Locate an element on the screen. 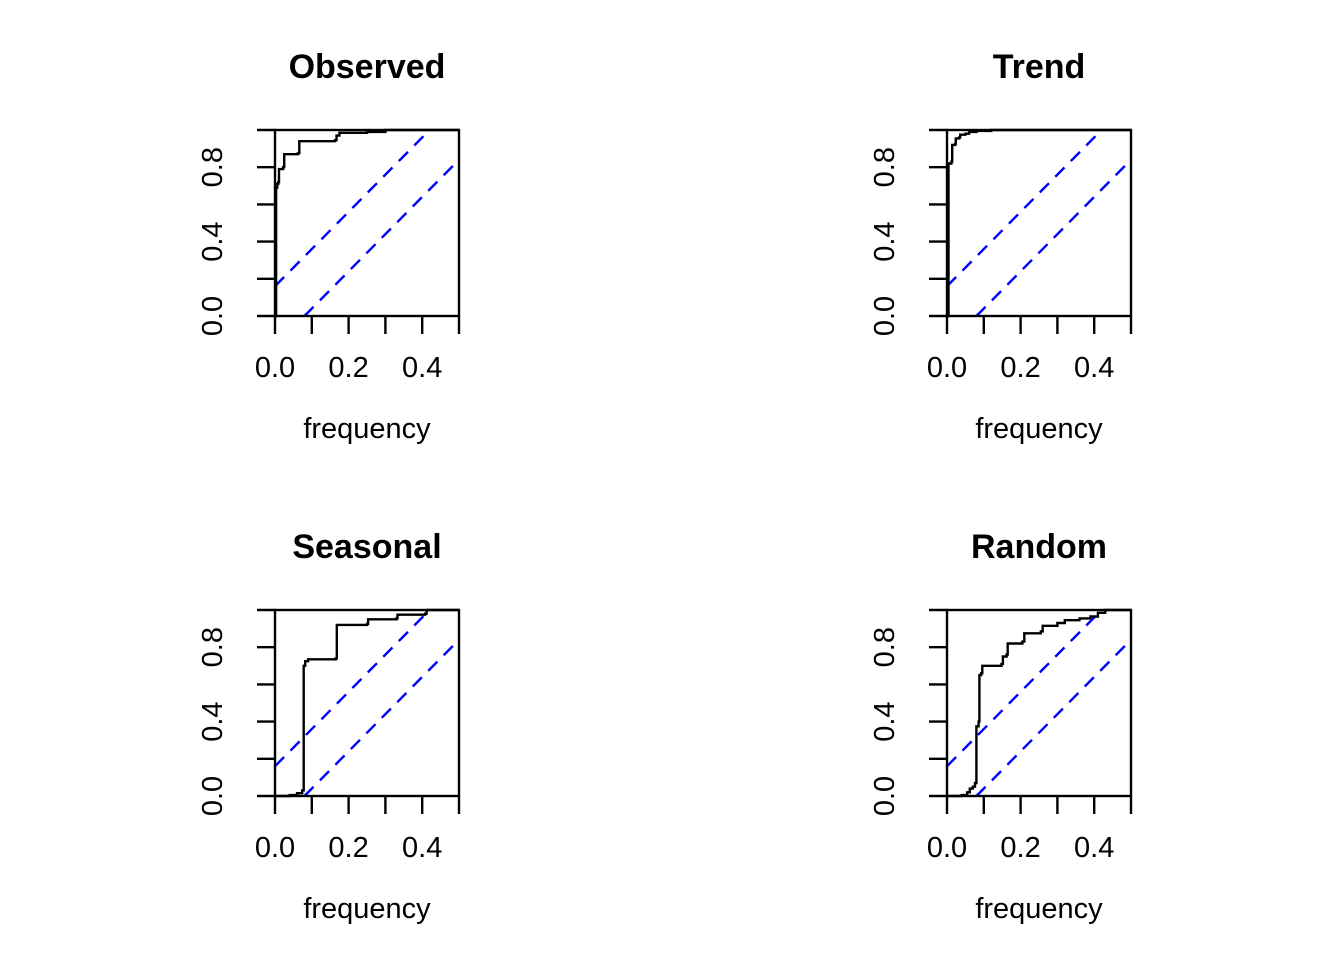 This screenshot has width=1344, height=960. cpgram-trend-chart: 0.0 0.2 0.4 0.0 0.4 0.8 frequency Trend is located at coordinates (1001, 246).